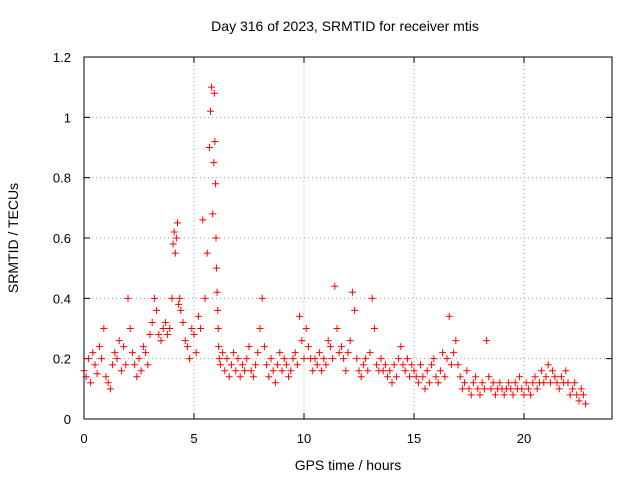 The image size is (640, 480). What do you see at coordinates (62, 359) in the screenshot?
I see `y-tick-label: 0.2` at bounding box center [62, 359].